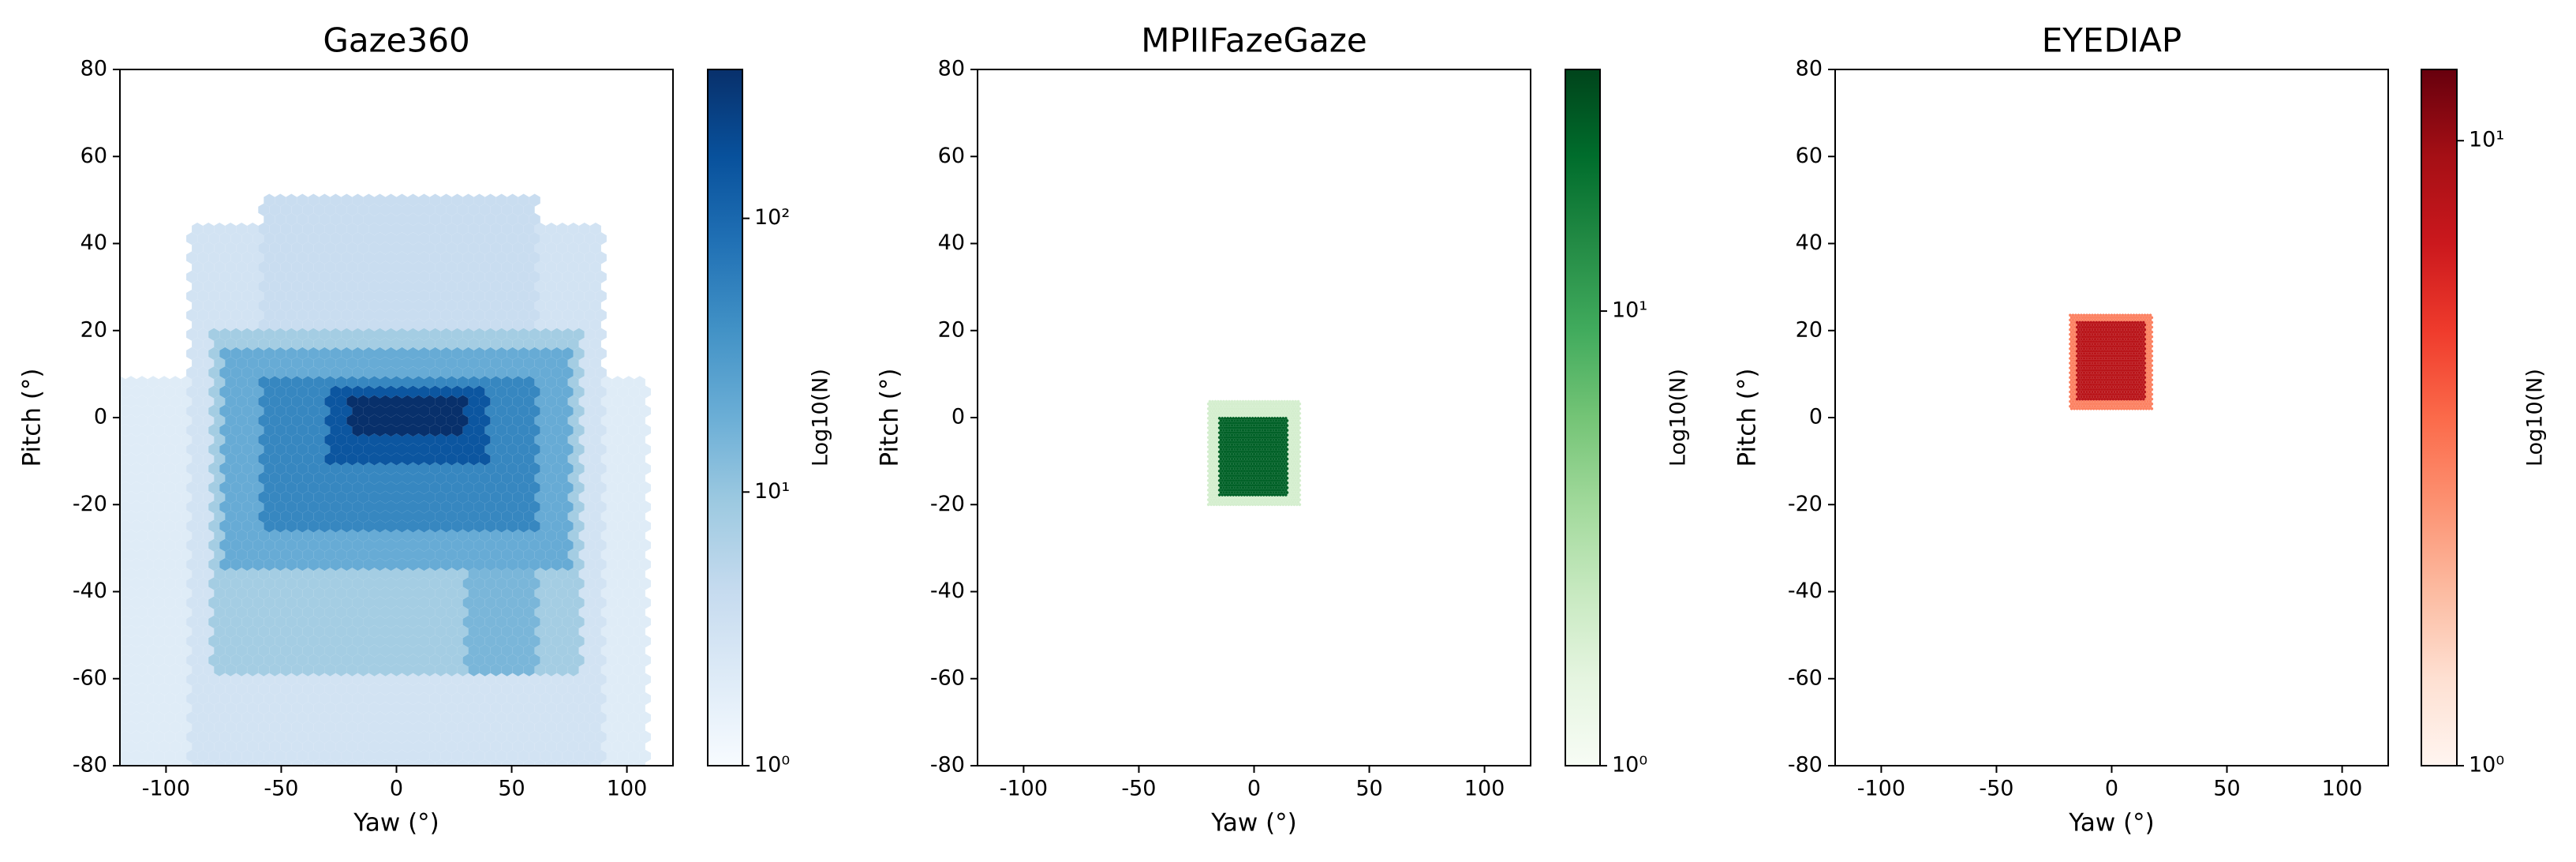 The height and width of the screenshot is (862, 2576). What do you see at coordinates (32, 417) in the screenshot?
I see `y-axis-label: Pitch (°)` at bounding box center [32, 417].